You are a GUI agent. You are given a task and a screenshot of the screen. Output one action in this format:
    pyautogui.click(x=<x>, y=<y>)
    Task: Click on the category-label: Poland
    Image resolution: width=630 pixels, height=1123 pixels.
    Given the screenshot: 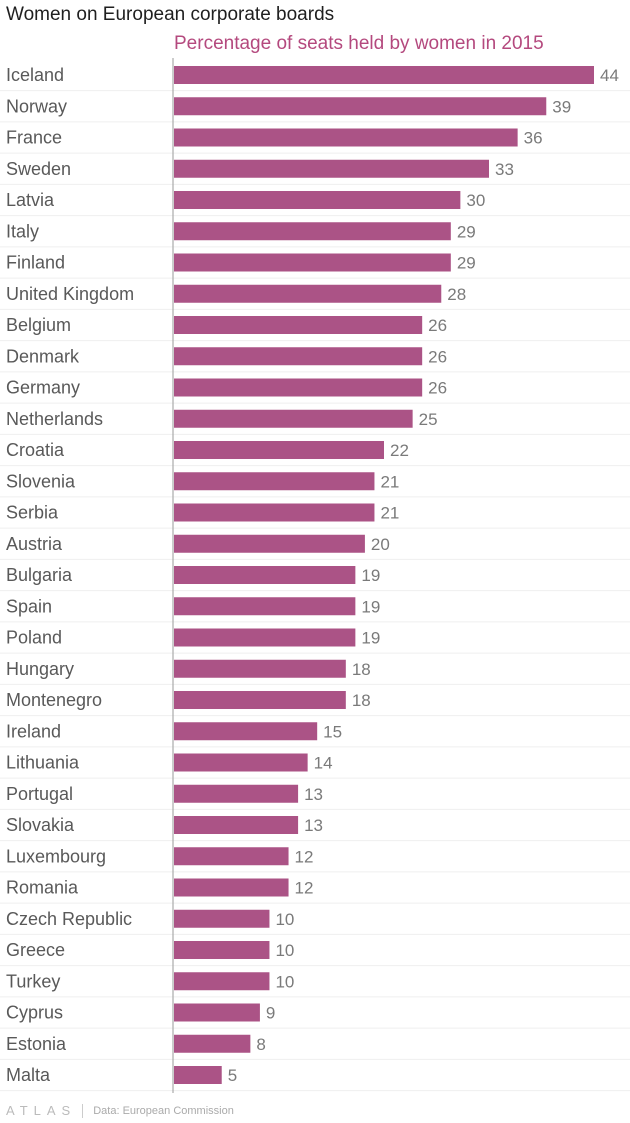 What is the action you would take?
    pyautogui.click(x=34, y=638)
    